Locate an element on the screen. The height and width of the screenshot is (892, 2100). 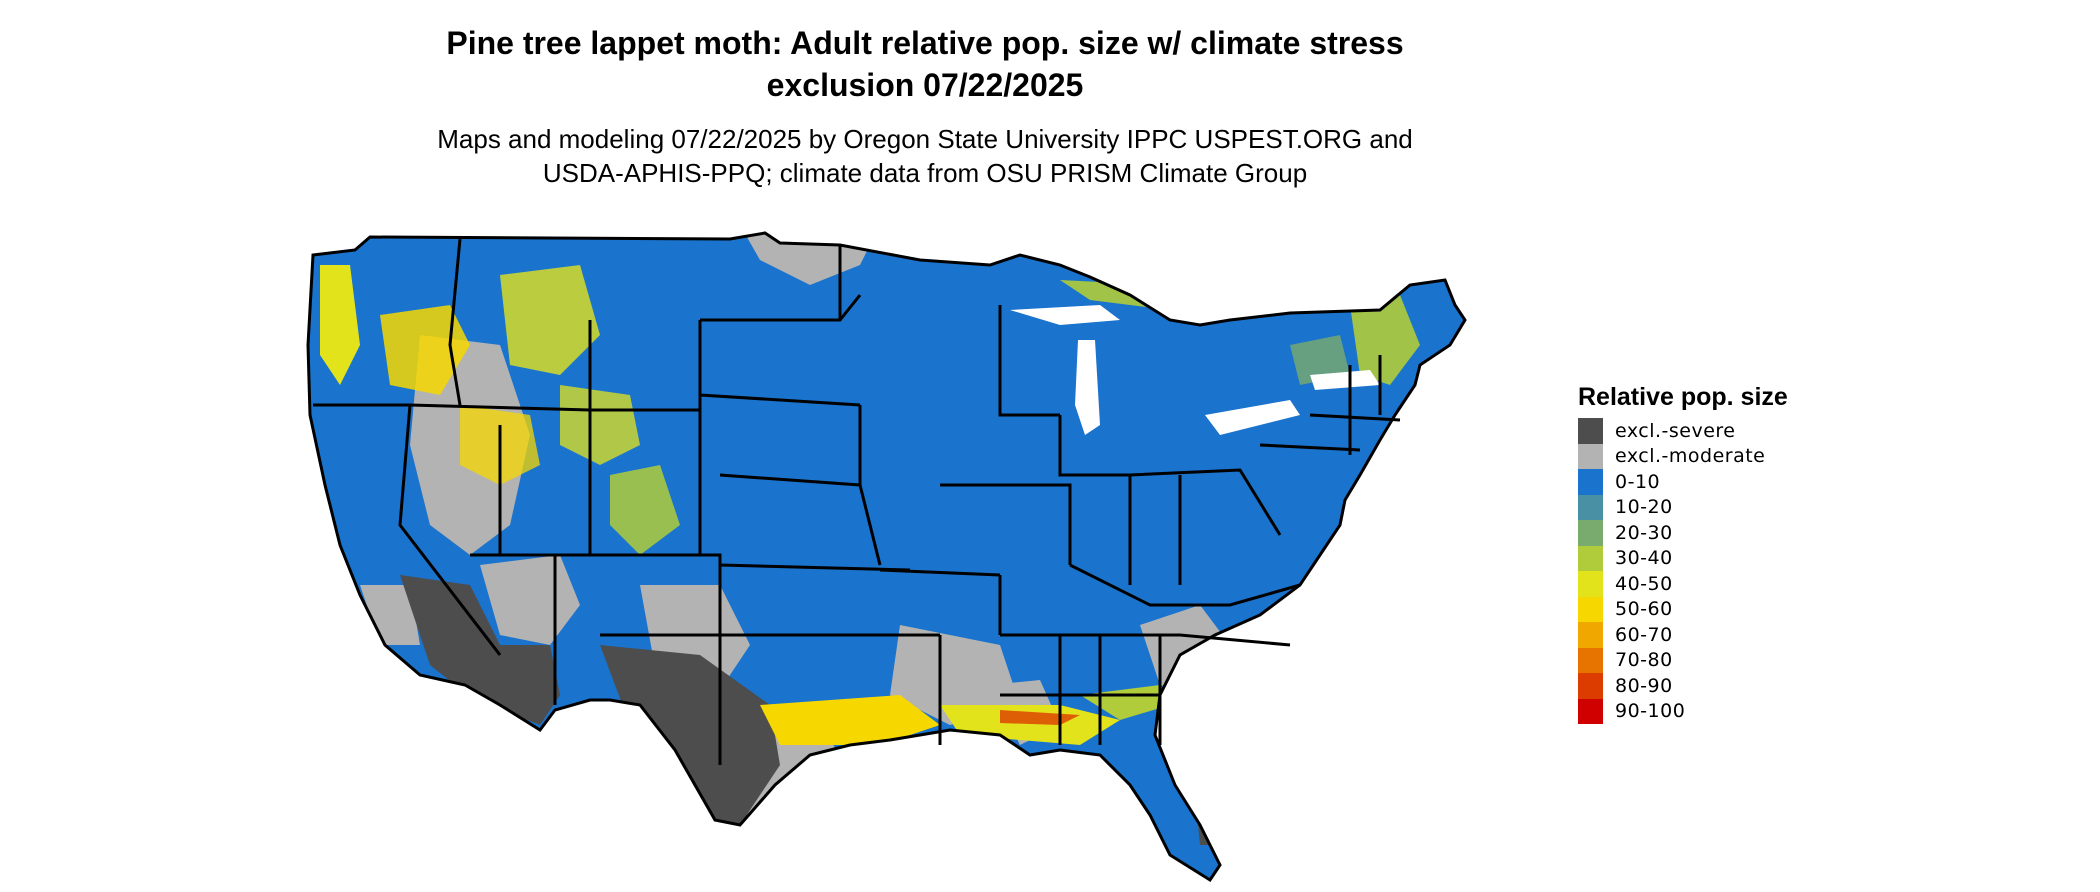
legend-item: 80-90 is located at coordinates (1728, 686).